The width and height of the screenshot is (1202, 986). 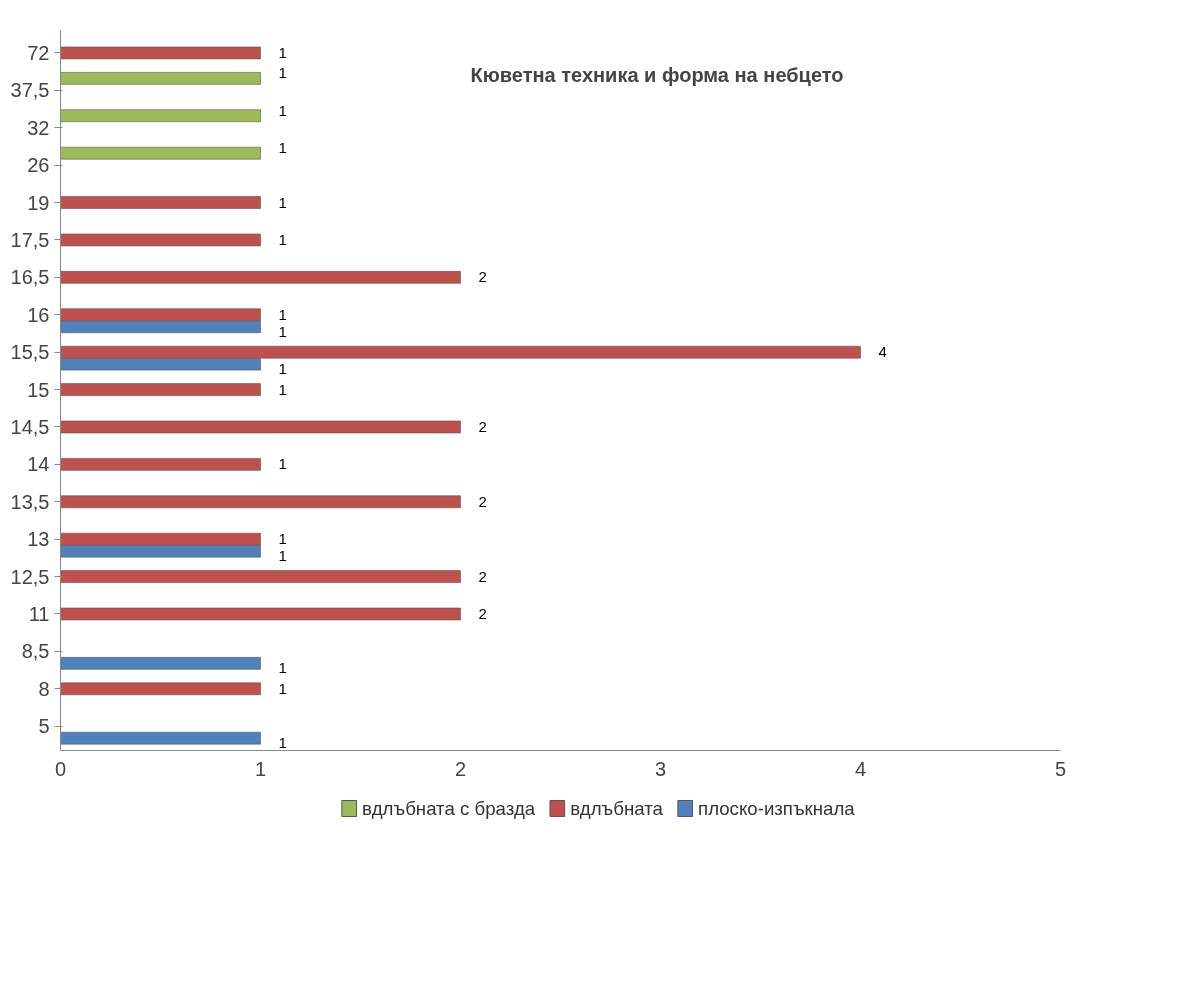 What do you see at coordinates (882, 352) in the screenshot?
I see `data-label: 4` at bounding box center [882, 352].